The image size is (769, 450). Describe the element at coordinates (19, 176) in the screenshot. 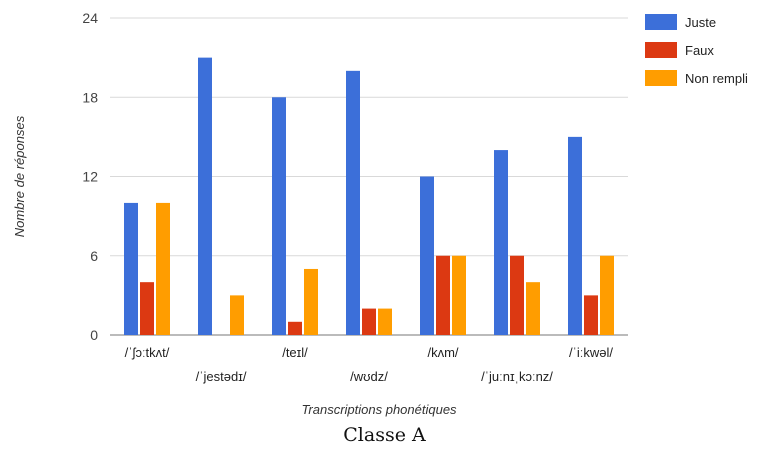

I see `y-axis-title: Nombre de réponses` at that location.